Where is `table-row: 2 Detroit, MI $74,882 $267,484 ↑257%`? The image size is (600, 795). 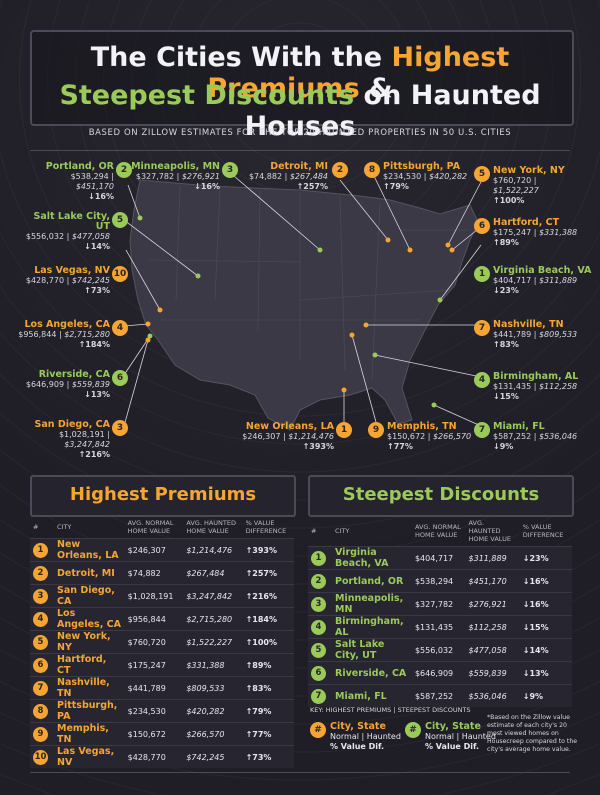
table-row: 2 Detroit, MI $74,882 $267,484 ↑257% is located at coordinates (162, 573).